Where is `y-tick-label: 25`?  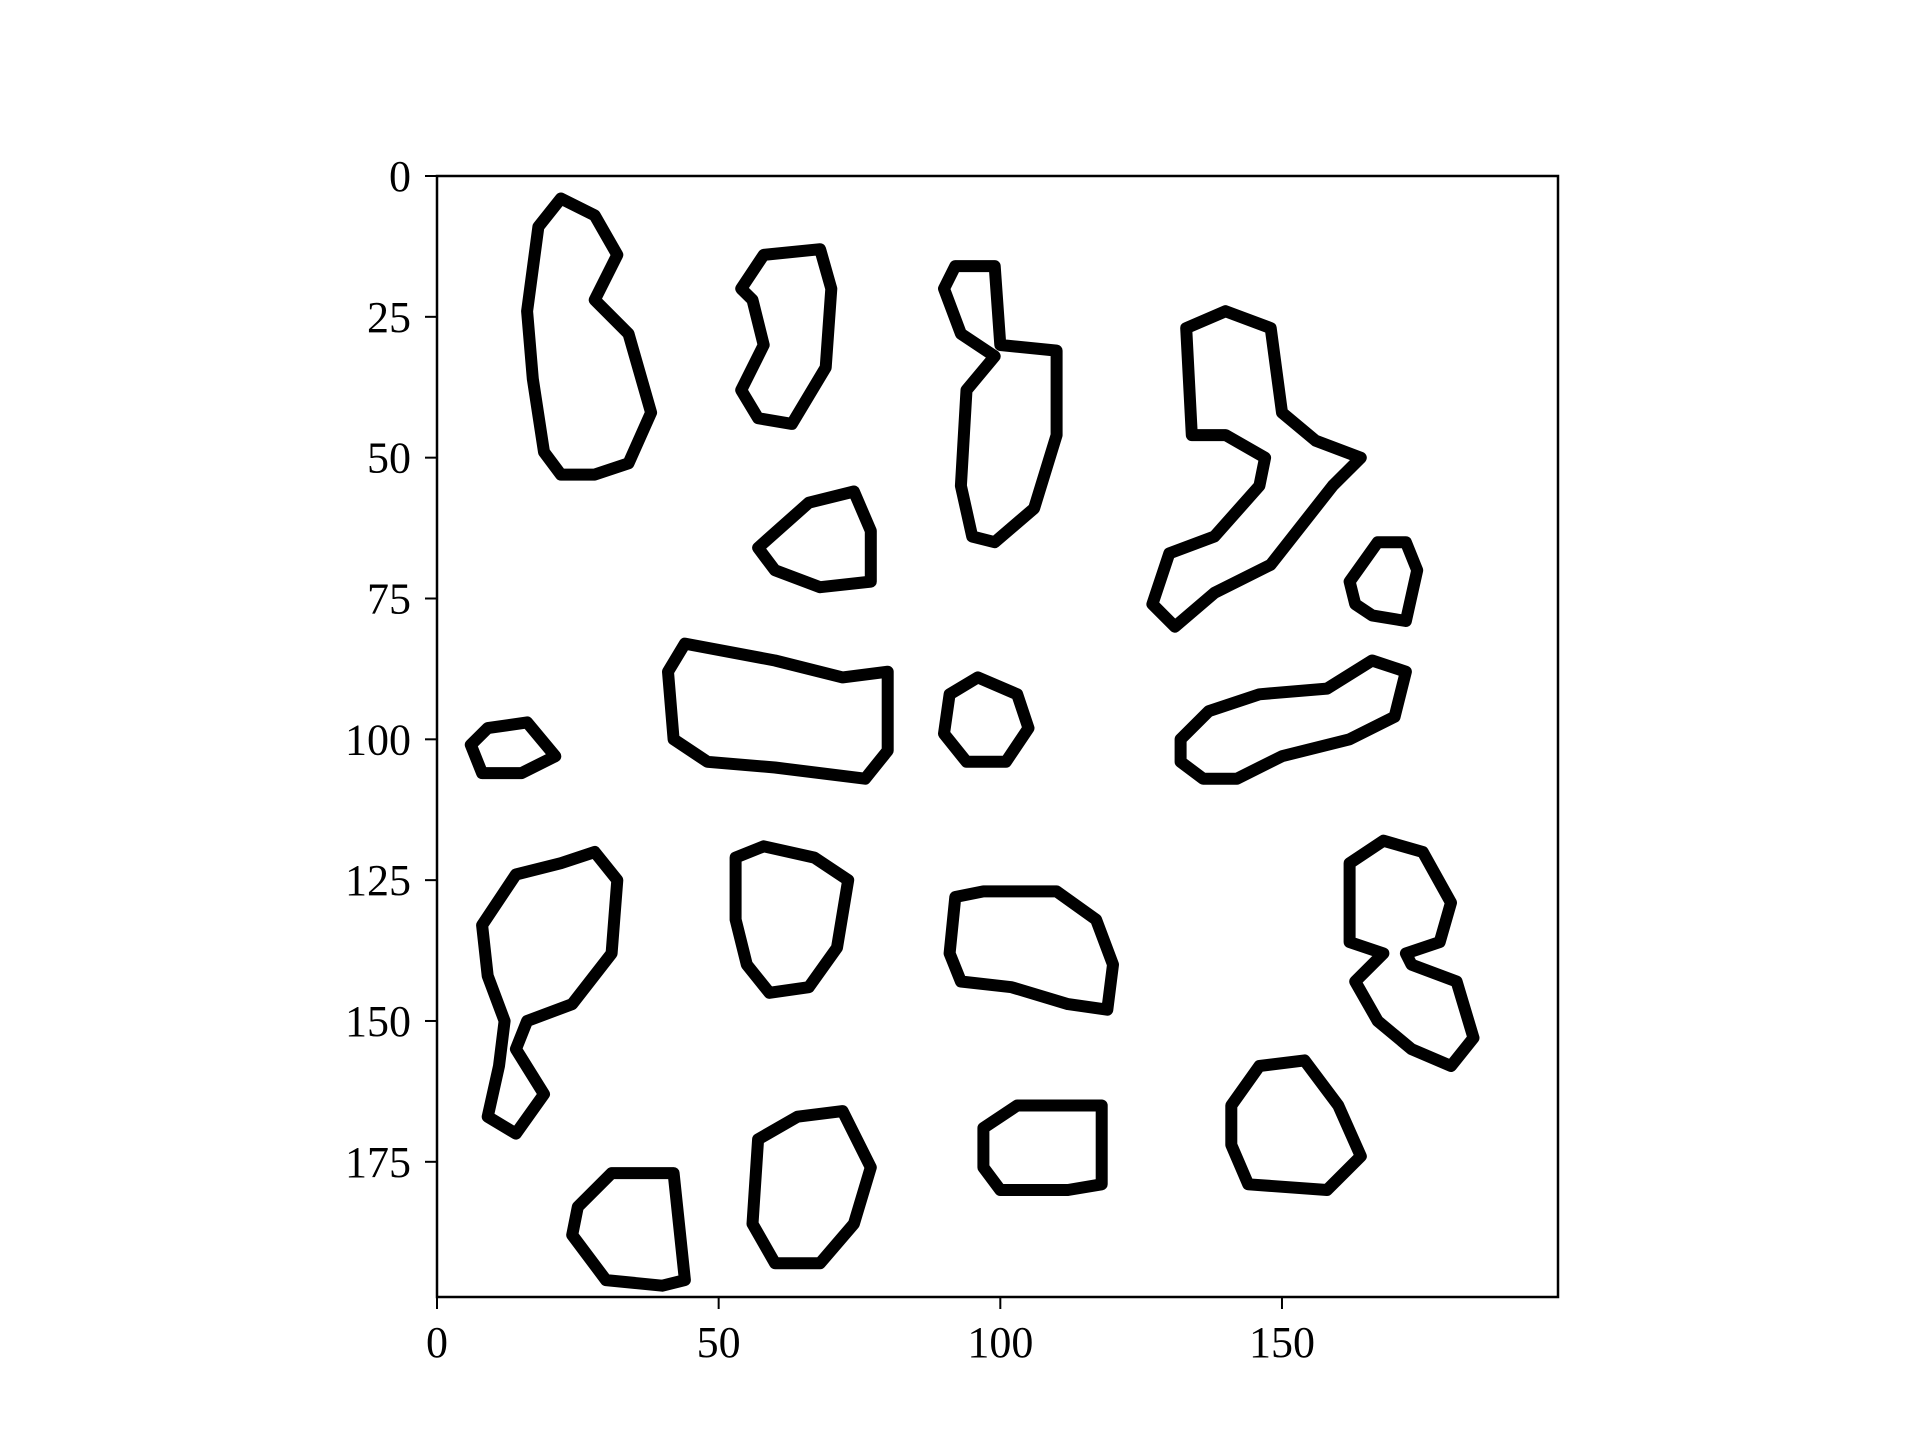
y-tick-label: 25 is located at coordinates (389, 317).